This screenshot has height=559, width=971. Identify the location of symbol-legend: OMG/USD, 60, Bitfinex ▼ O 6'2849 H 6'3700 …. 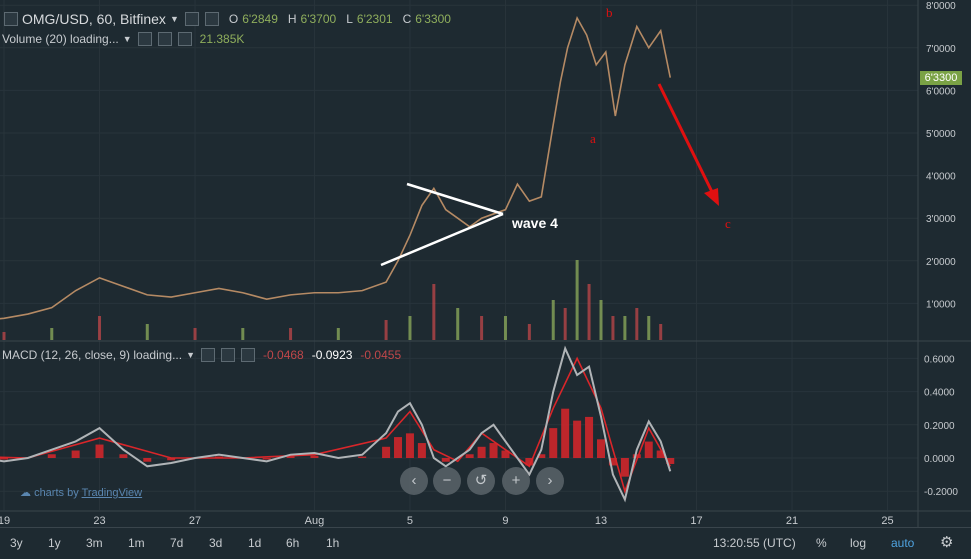
(226, 19).